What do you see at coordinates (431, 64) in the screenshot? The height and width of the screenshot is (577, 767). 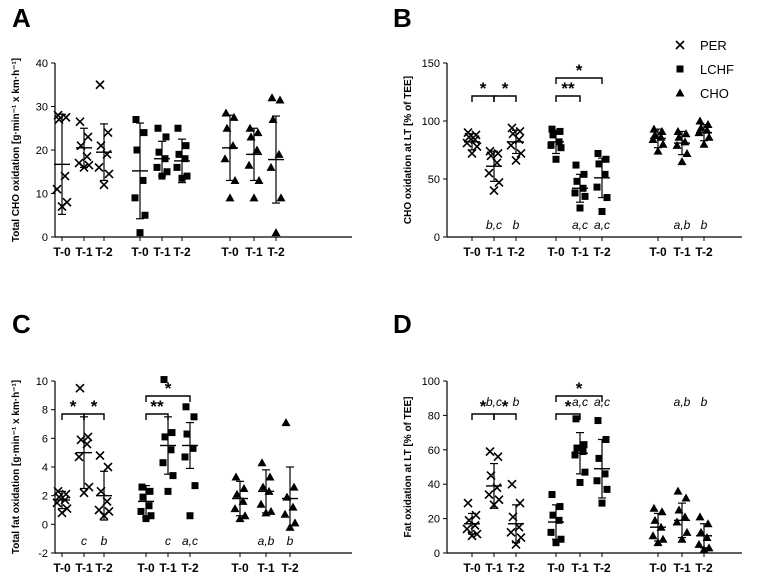 I see `y-tick-label: 150` at bounding box center [431, 64].